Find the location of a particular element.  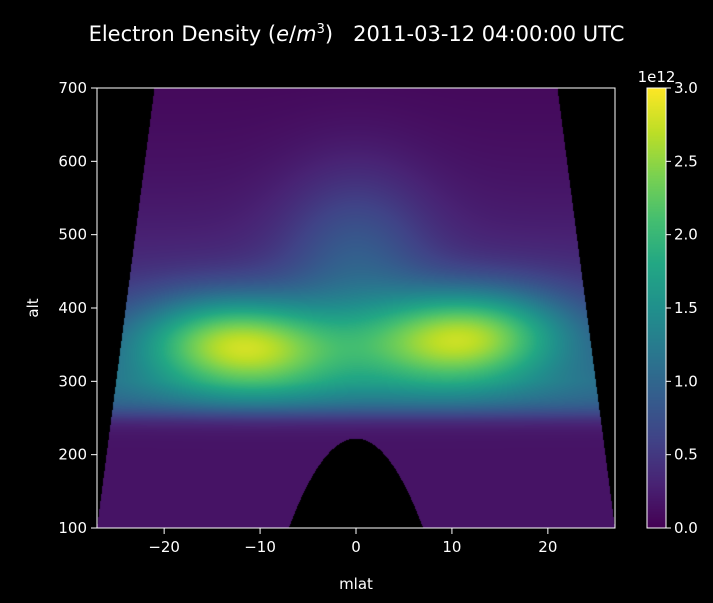

y-tick-label: 100 is located at coordinates (72, 528).